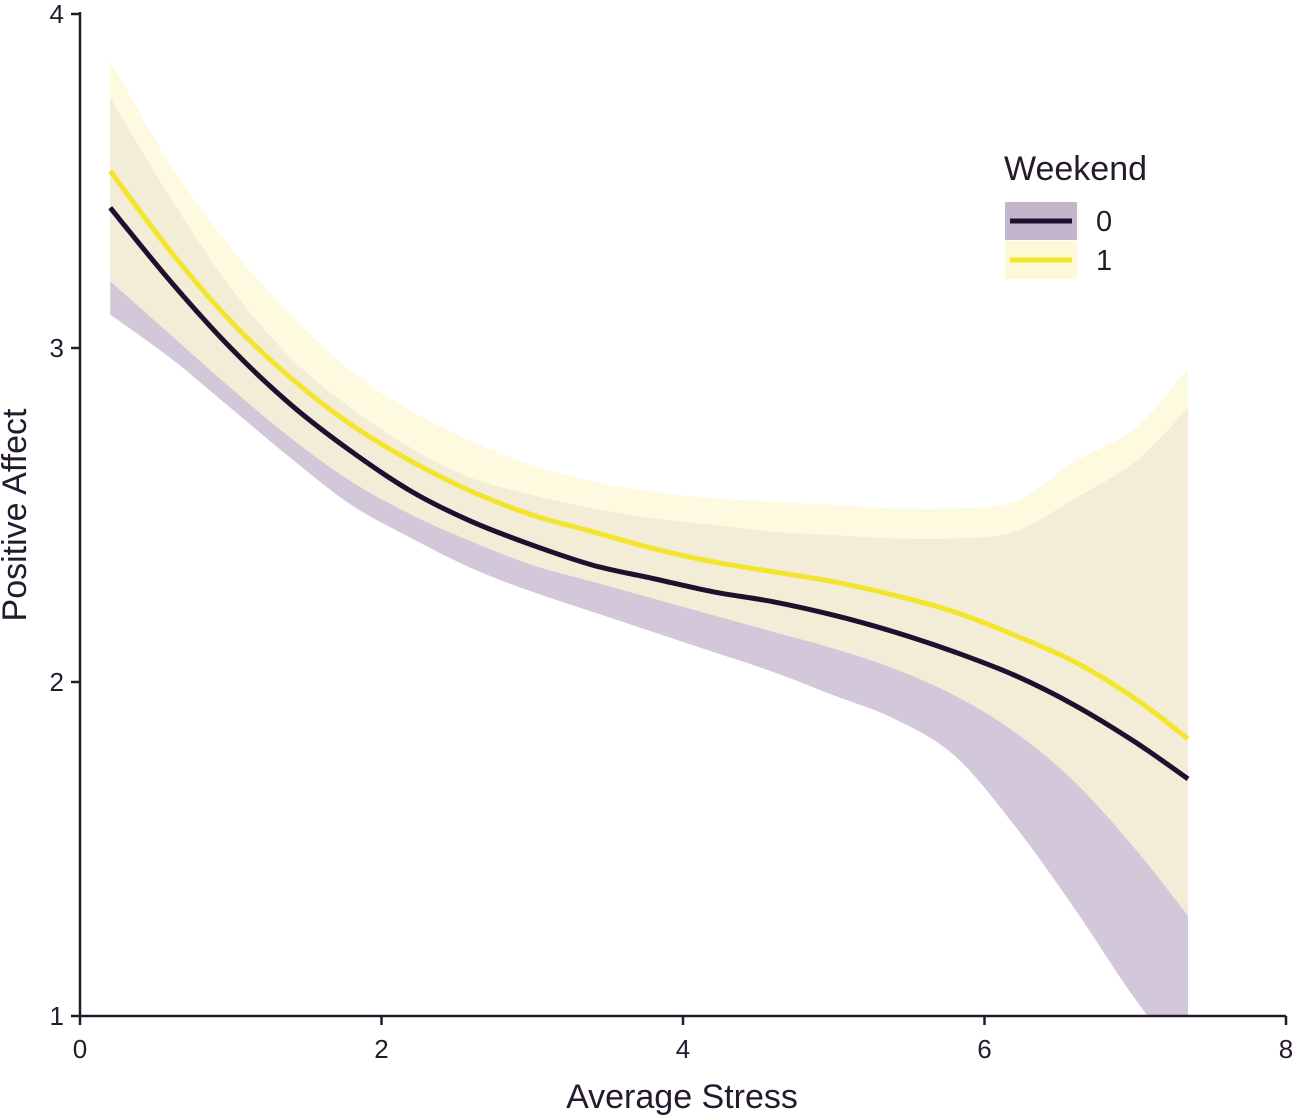  I want to click on legend-label-1: 1, so click(1104, 261).